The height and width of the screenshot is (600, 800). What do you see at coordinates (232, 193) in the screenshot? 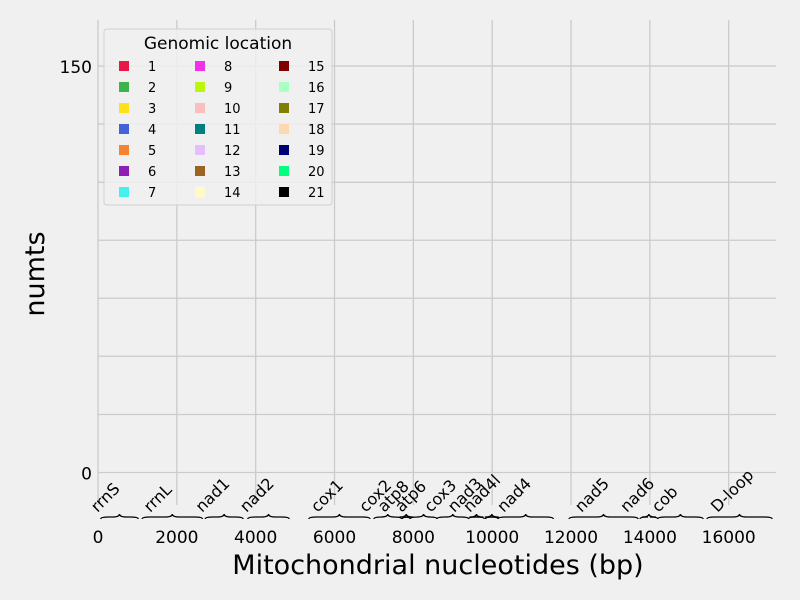
I see `legend-label: 14` at bounding box center [232, 193].